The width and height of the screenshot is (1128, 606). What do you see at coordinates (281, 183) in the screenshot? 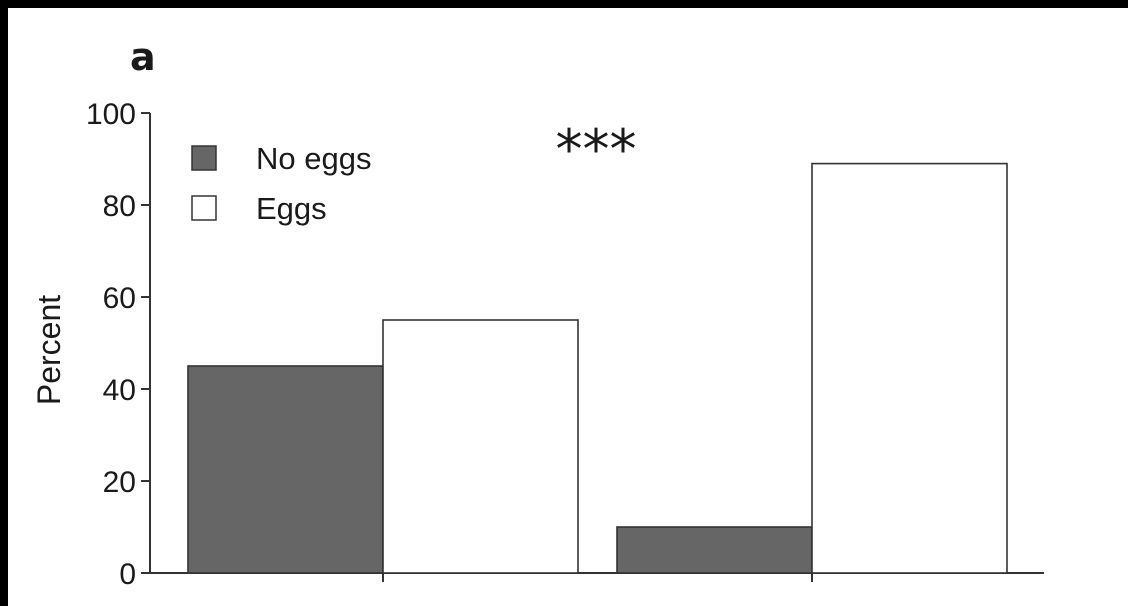
I see `legend: No eggs Eggs` at bounding box center [281, 183].